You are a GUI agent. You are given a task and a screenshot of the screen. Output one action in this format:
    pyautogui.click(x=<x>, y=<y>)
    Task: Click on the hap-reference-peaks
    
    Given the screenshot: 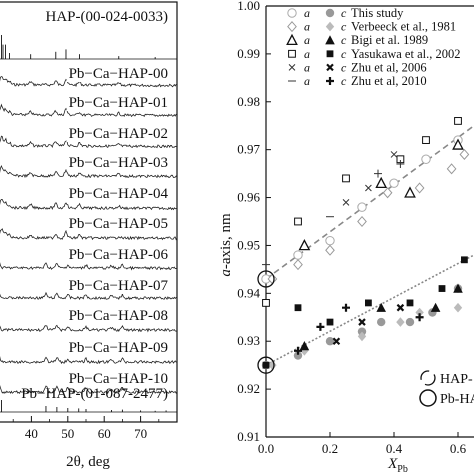 What is the action you would take?
    pyautogui.click(x=88, y=47)
    